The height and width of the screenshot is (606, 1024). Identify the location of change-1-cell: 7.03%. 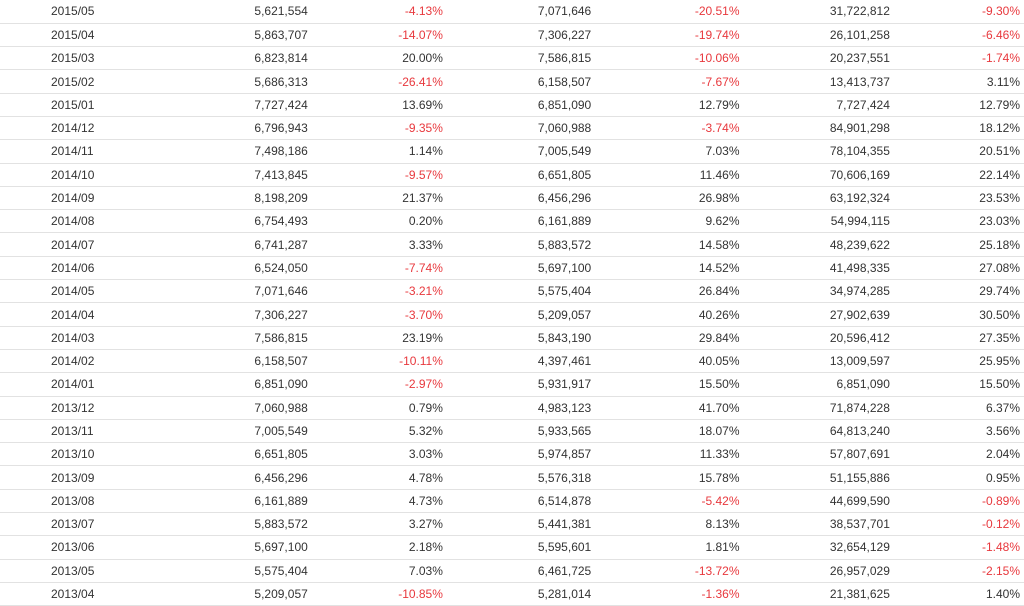
(375, 571).